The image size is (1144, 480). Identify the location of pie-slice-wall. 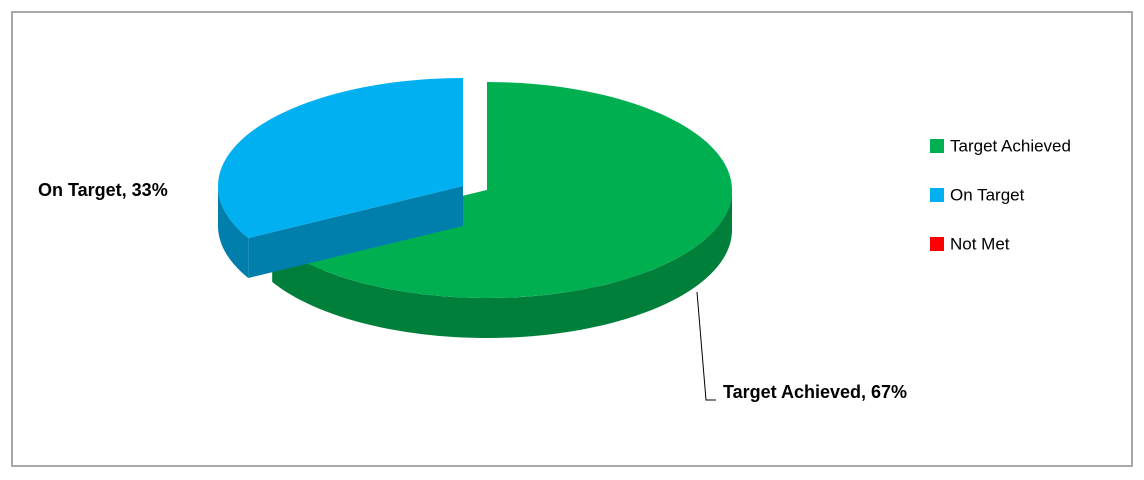
(355, 232).